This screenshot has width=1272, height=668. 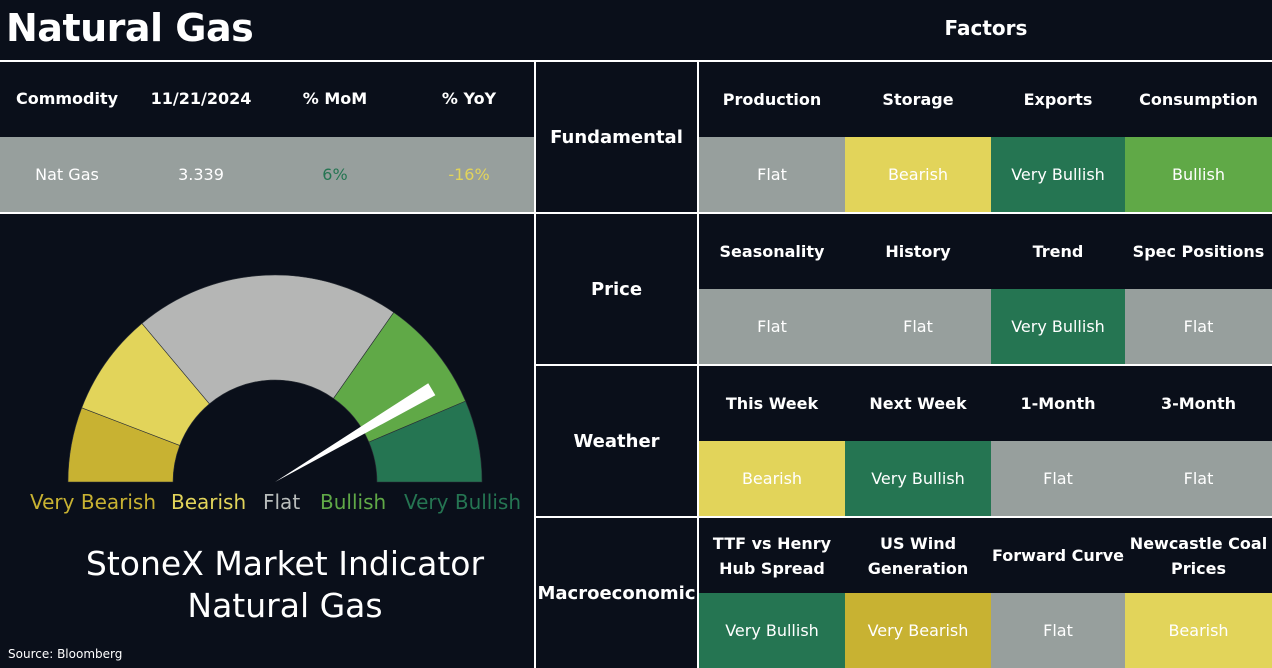 I want to click on factor-name: Consumption, so click(x=1198, y=99).